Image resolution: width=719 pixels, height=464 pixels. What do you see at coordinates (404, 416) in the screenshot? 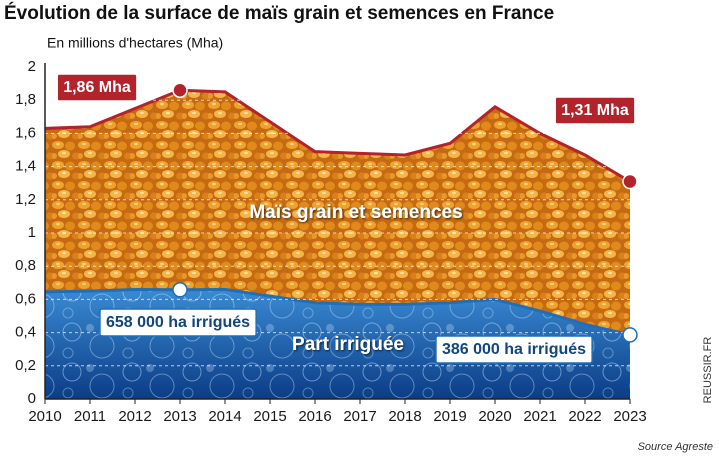
I see `x-tick-label: 2018` at bounding box center [404, 416].